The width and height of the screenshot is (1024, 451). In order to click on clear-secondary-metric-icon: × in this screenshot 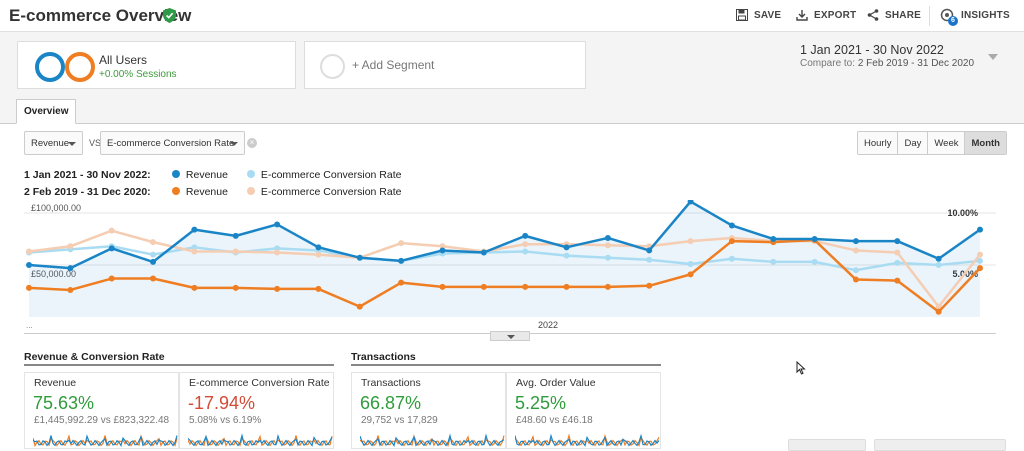, I will do `click(252, 143)`.